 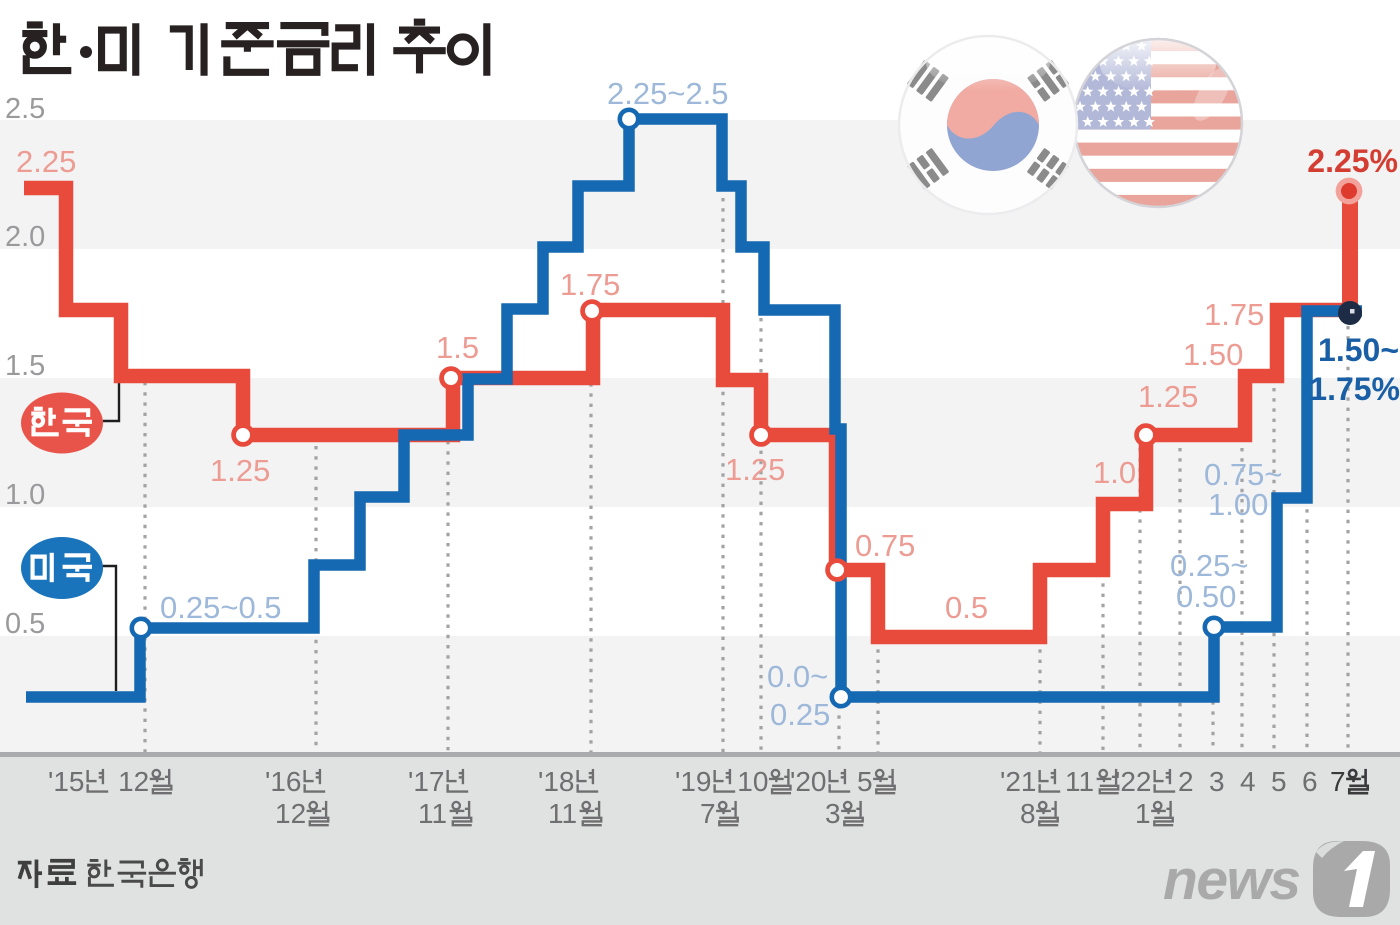 I want to click on svg-text: 2.5, so click(x=25, y=109).